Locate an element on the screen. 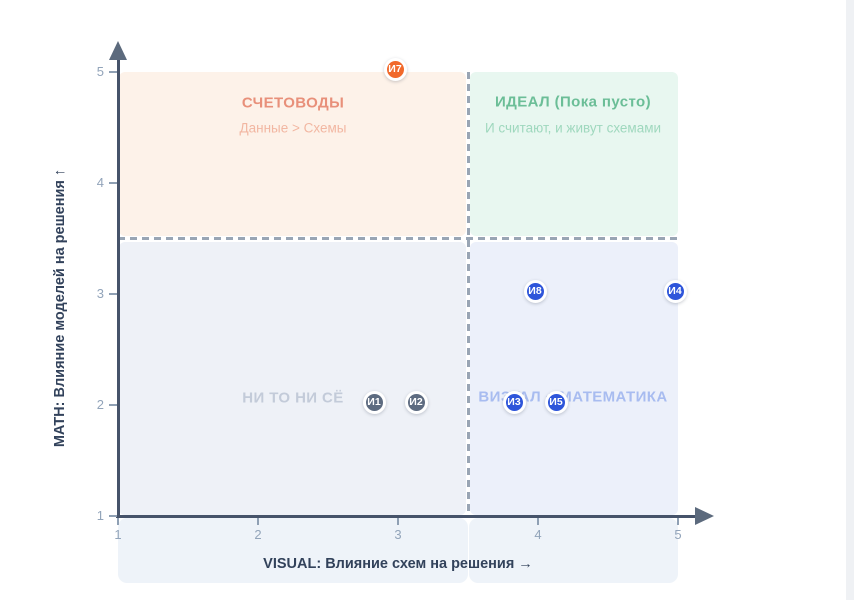 The height and width of the screenshot is (600, 854). y-tick-label: 3 is located at coordinates (100, 293).